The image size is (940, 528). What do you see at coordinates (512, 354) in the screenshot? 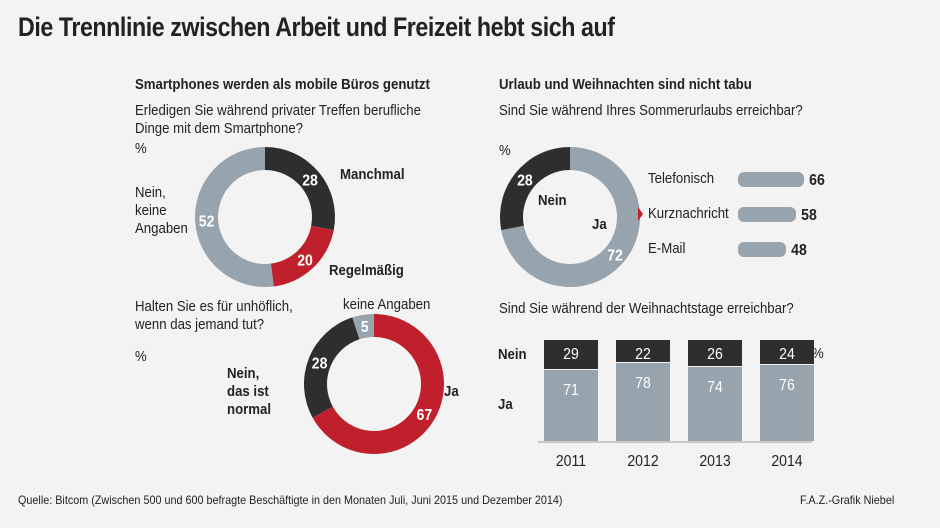
I see `legend-nein: Nein` at bounding box center [512, 354].